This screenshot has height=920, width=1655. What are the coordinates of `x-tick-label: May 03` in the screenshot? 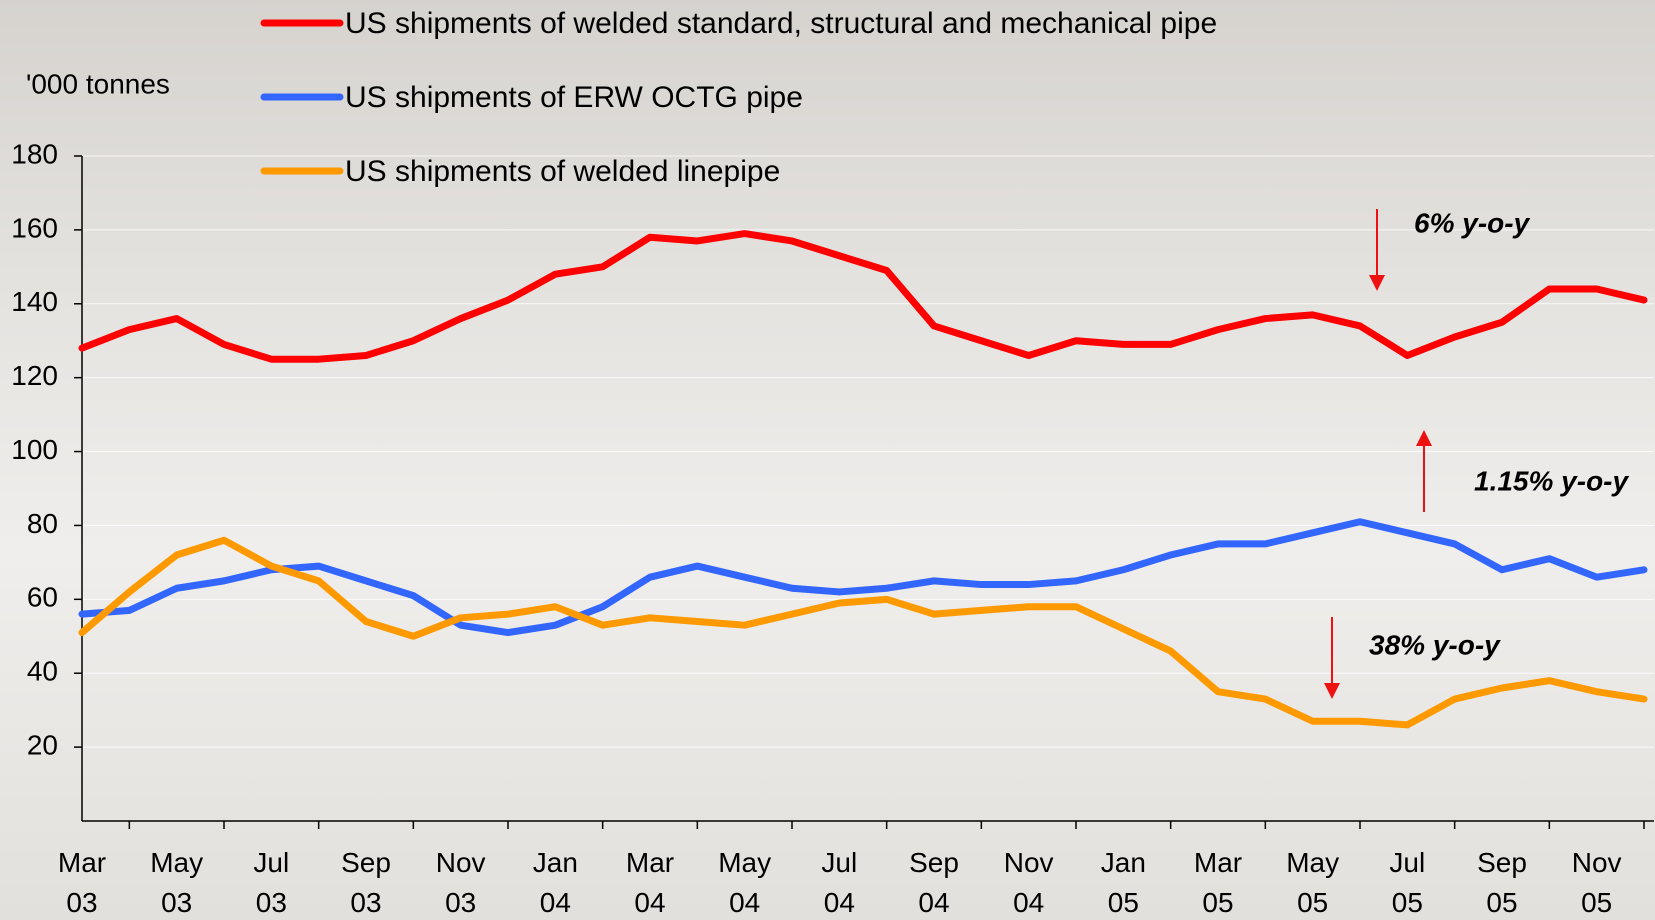 It's located at (177, 882).